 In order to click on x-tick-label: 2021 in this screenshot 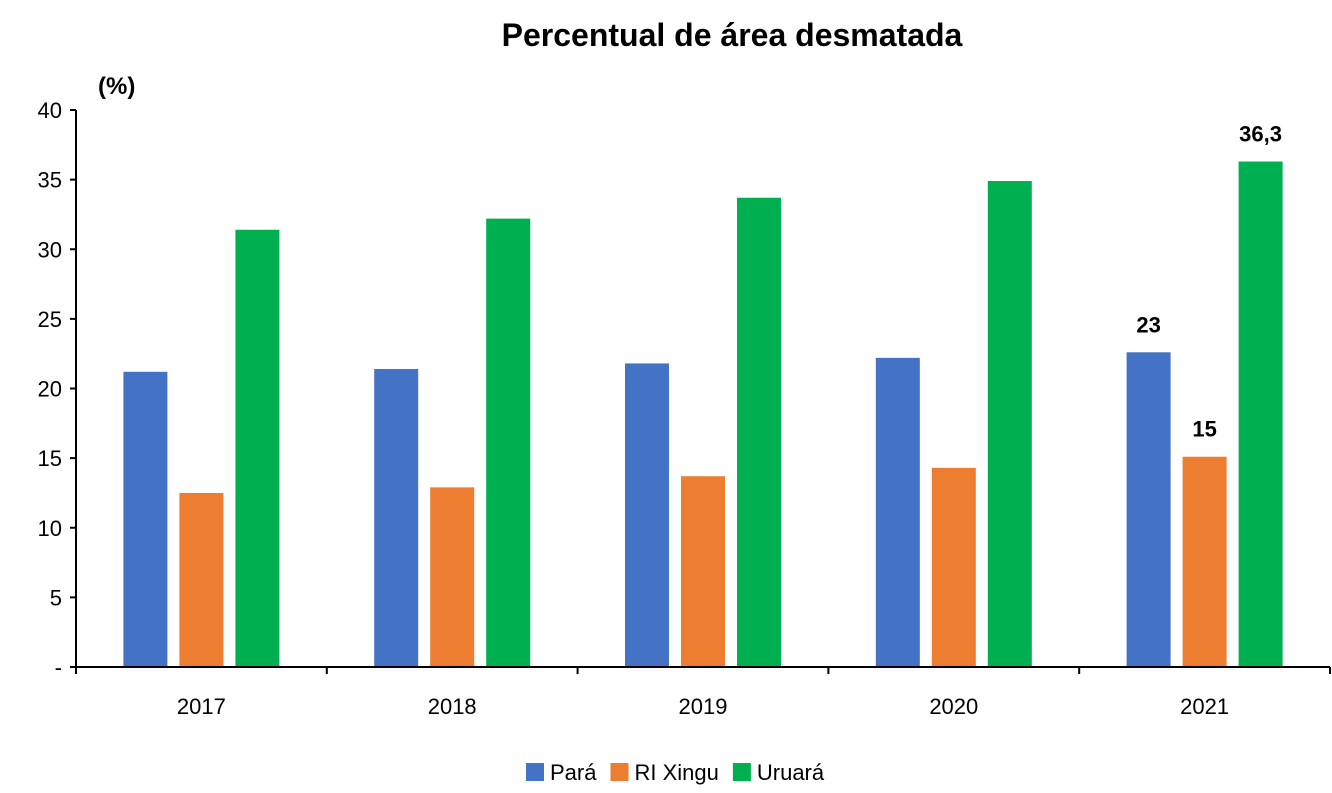, I will do `click(1204, 706)`.